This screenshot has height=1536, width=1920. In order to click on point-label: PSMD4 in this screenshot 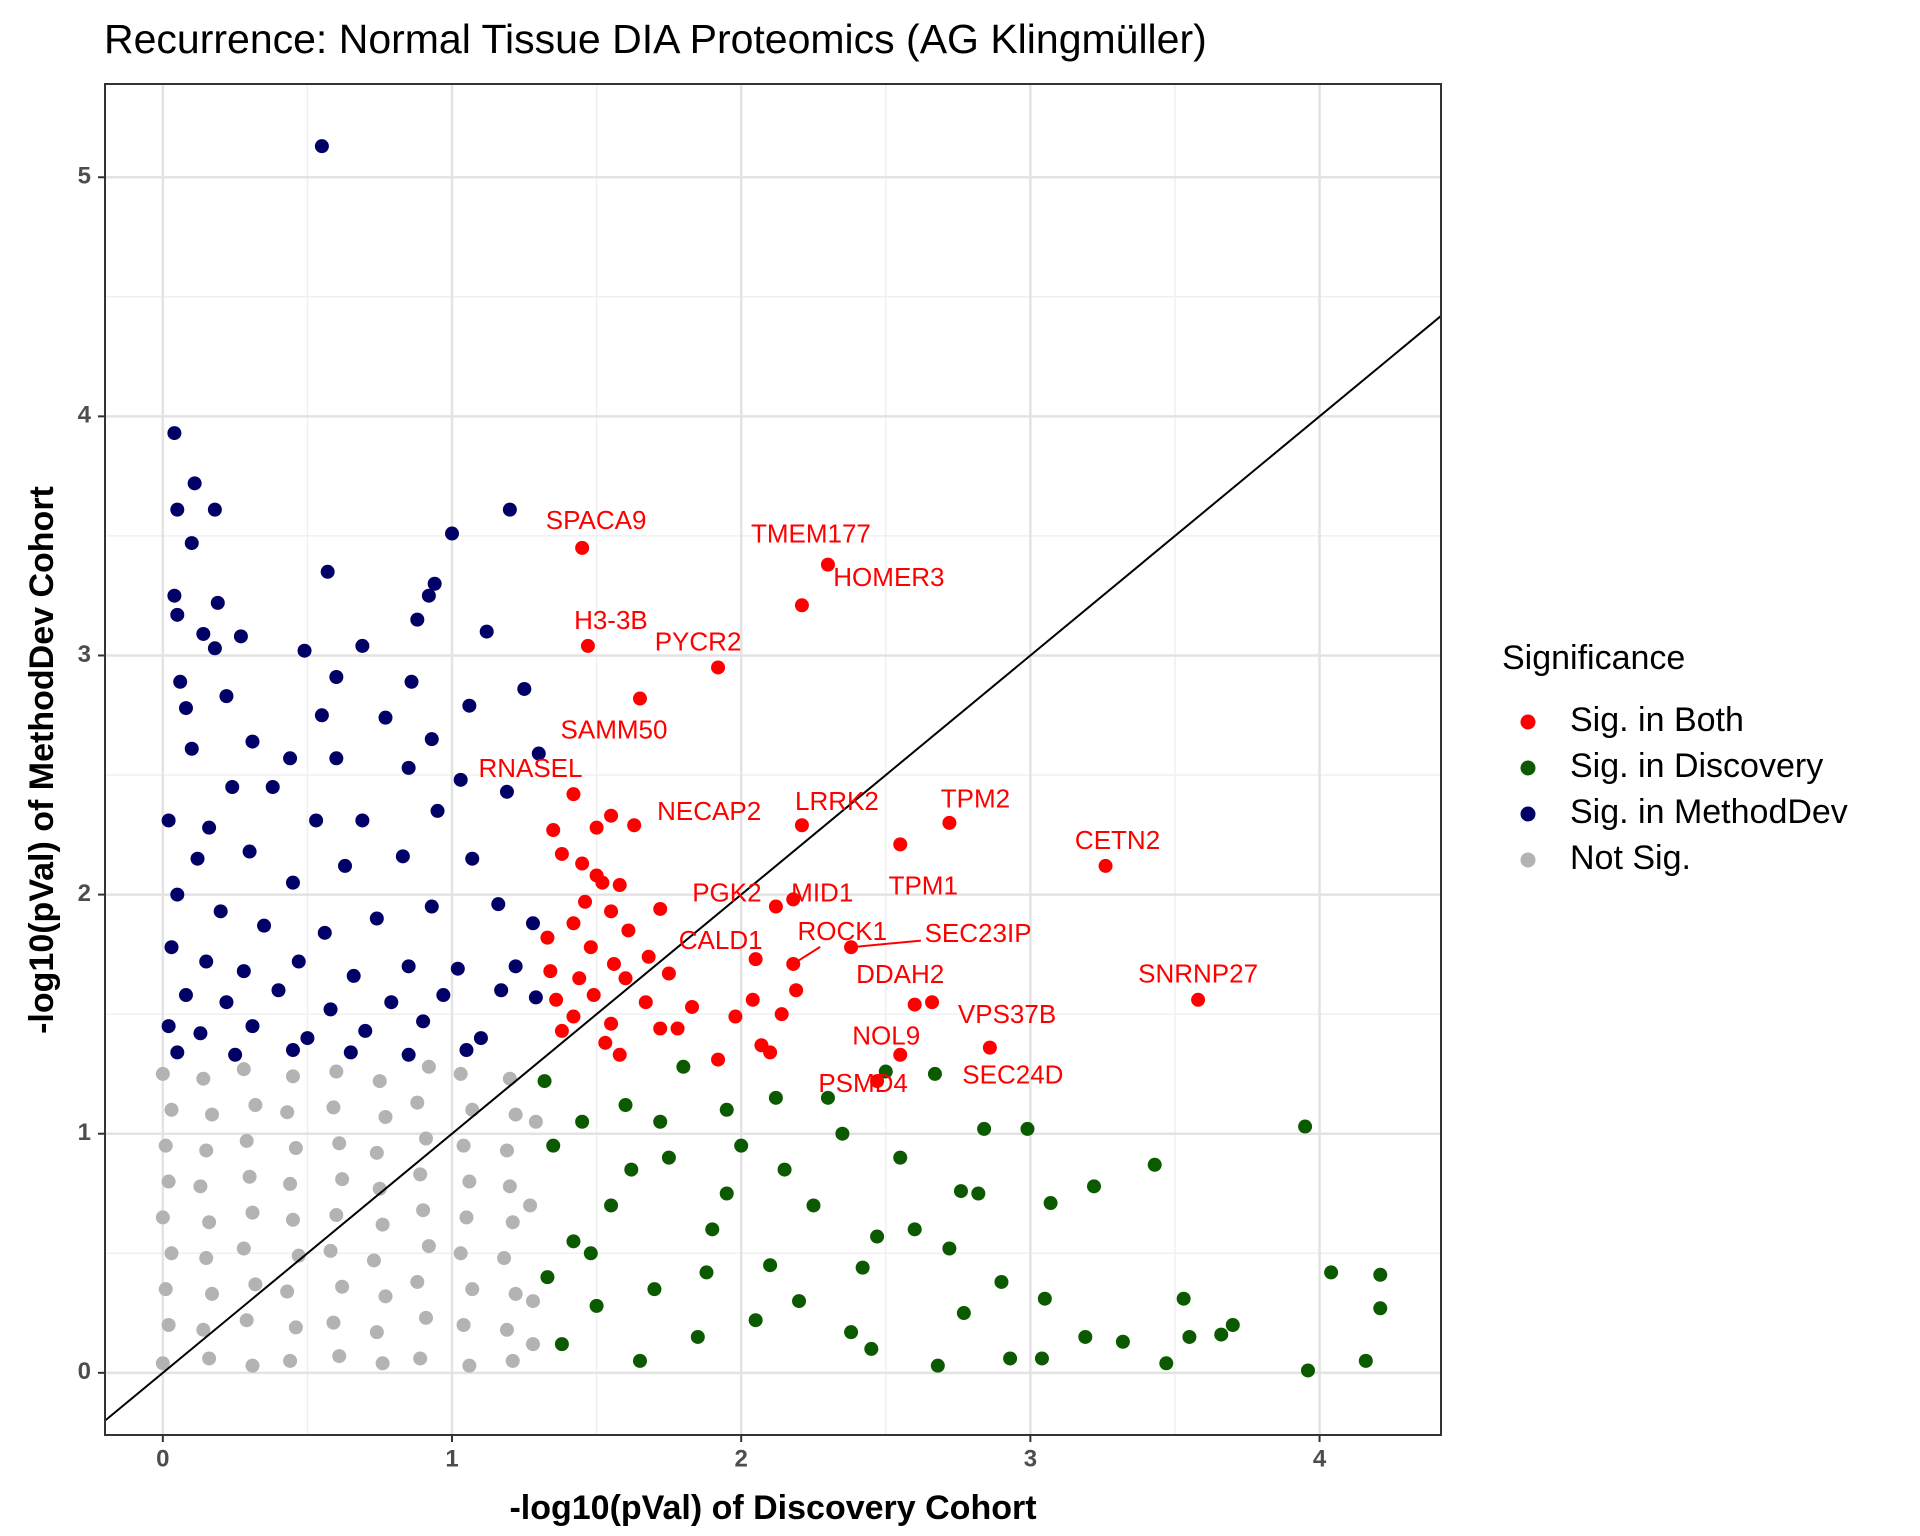, I will do `click(863, 1083)`.